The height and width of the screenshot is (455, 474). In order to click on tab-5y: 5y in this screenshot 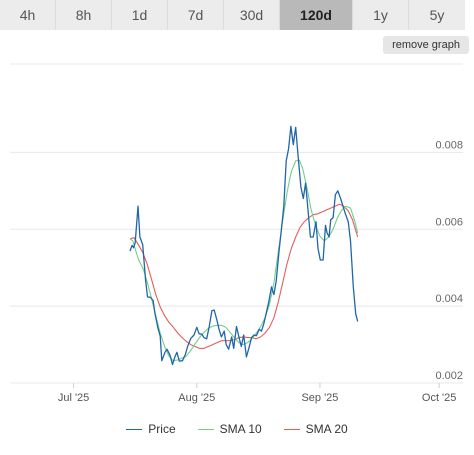, I will do `click(437, 15)`.